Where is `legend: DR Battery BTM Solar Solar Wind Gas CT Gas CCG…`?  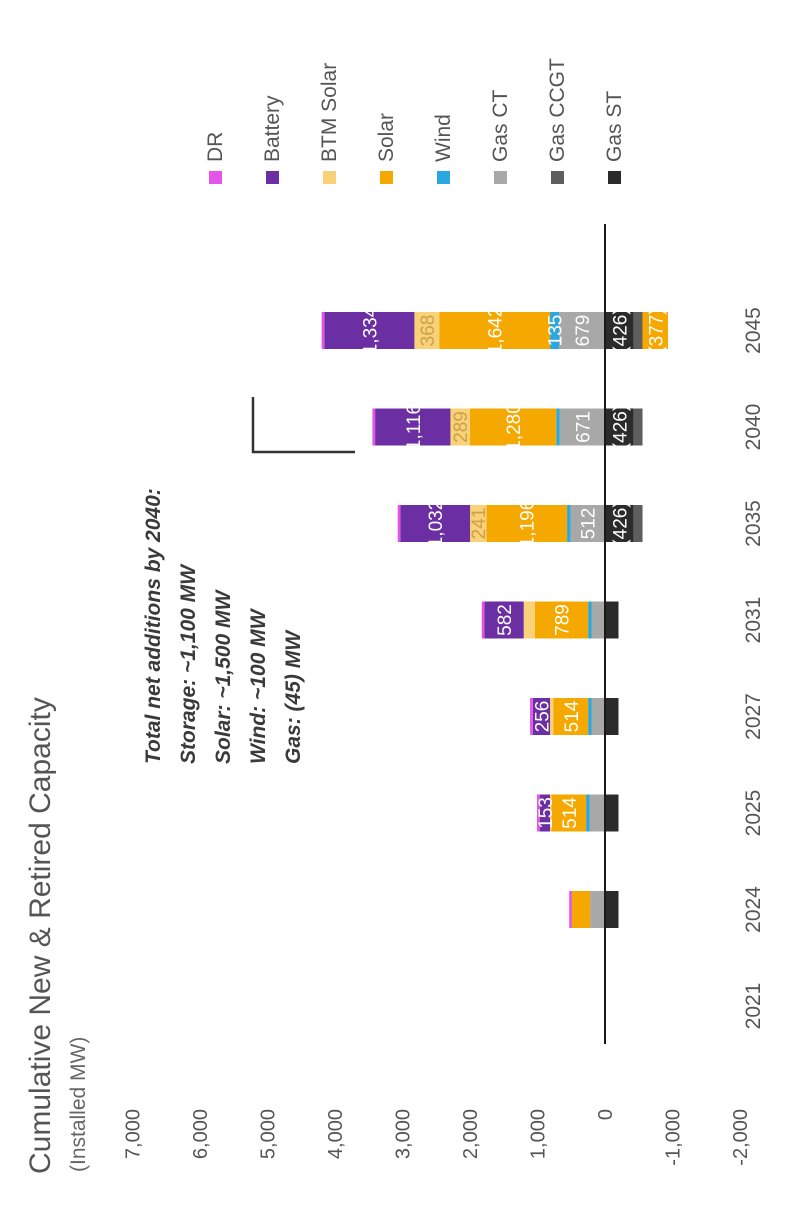
legend: DR Battery BTM Solar Solar Wind Gas CT Gas CCG… is located at coordinates (415, 121).